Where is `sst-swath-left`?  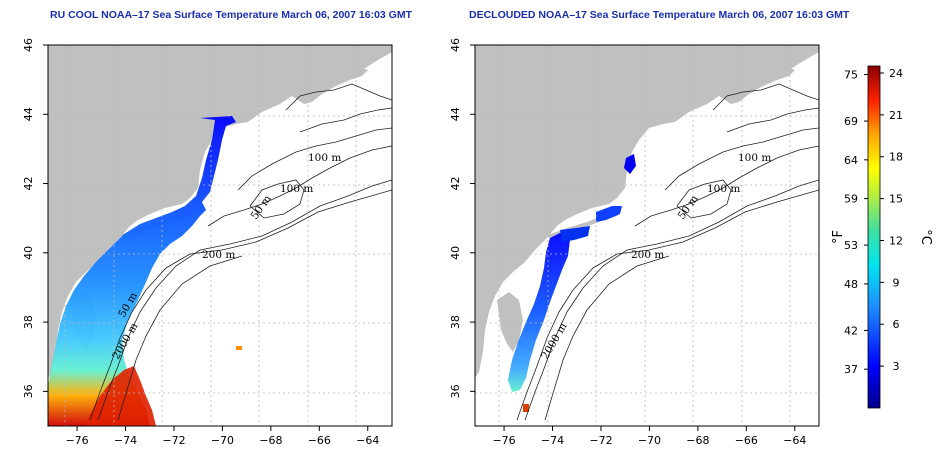
sst-swath-left is located at coordinates (142, 271).